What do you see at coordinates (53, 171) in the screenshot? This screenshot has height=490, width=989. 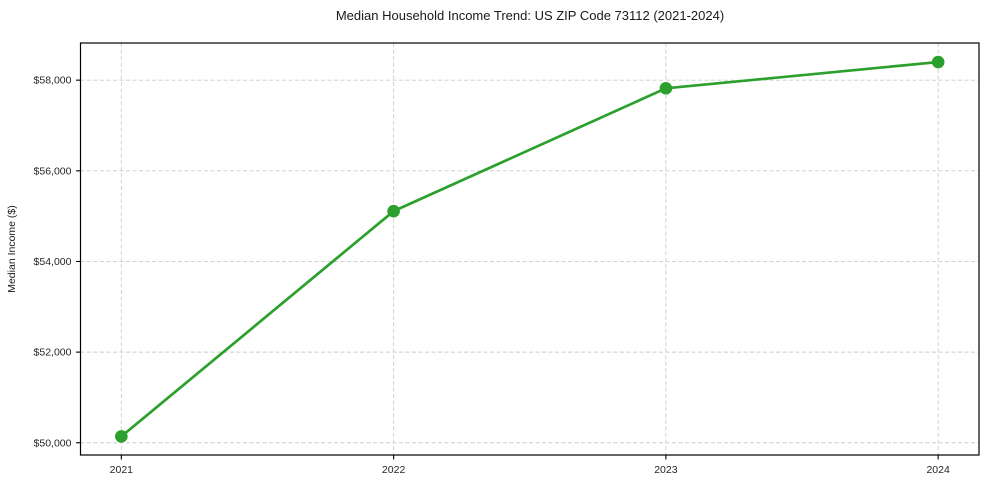 I see `y-tick-label: $56,000` at bounding box center [53, 171].